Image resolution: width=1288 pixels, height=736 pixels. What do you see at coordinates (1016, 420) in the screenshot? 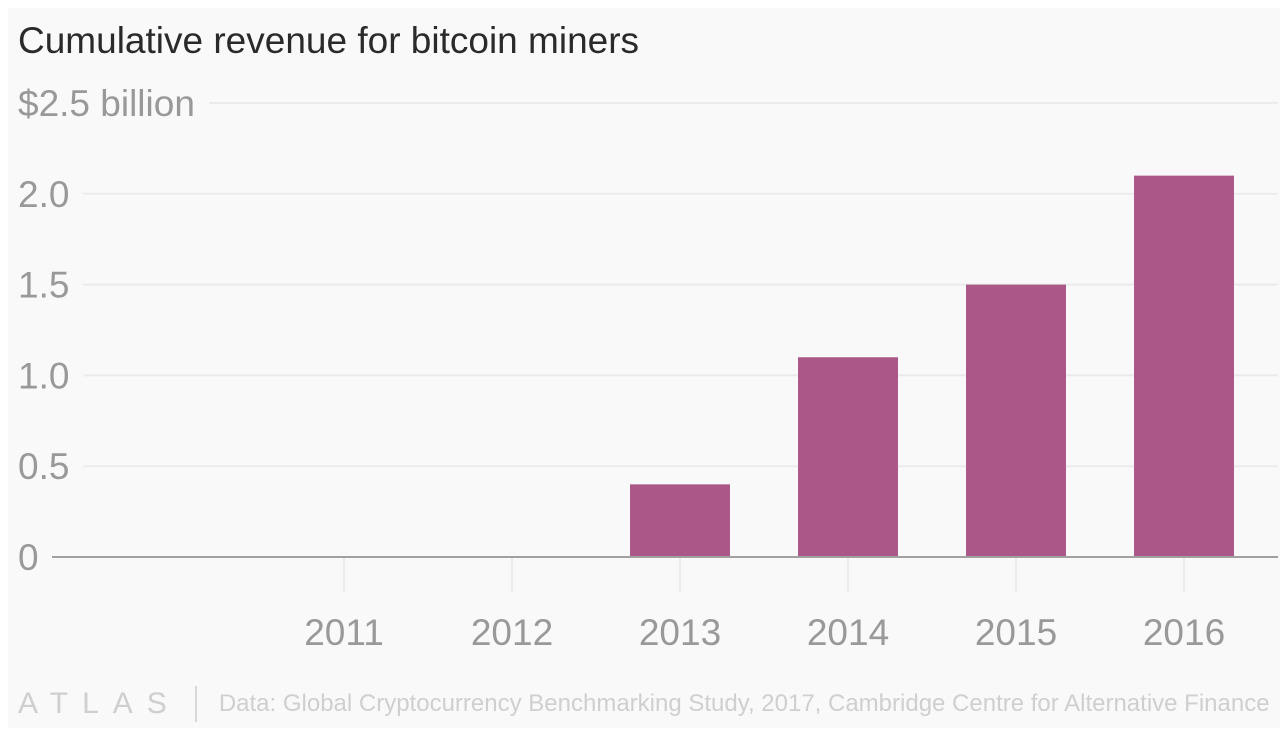
I see `bar-2015` at bounding box center [1016, 420].